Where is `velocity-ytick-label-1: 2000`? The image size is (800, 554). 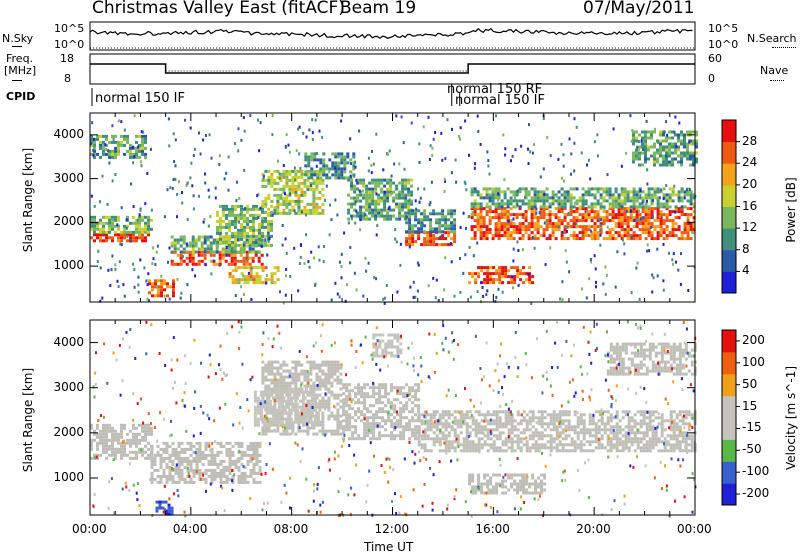
velocity-ytick-label-1: 2000 is located at coordinates (68, 431).